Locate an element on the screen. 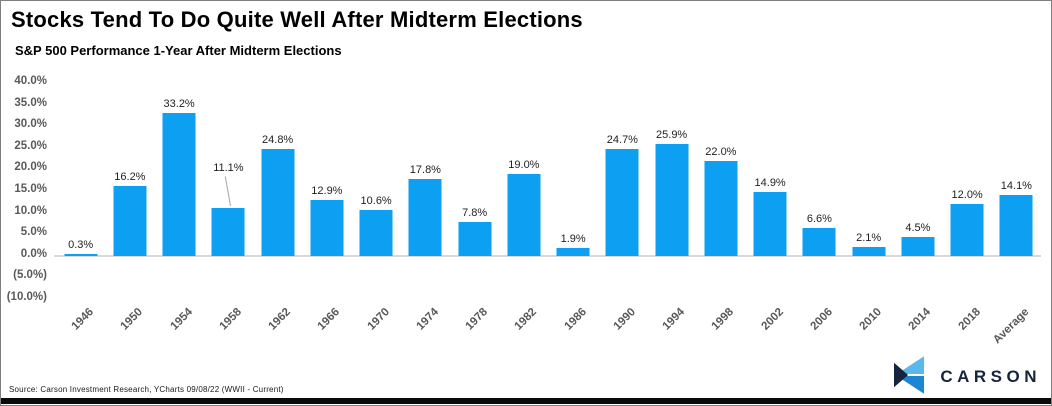 This screenshot has height=406, width=1052. bar-value-label: 6.6% is located at coordinates (819, 218).